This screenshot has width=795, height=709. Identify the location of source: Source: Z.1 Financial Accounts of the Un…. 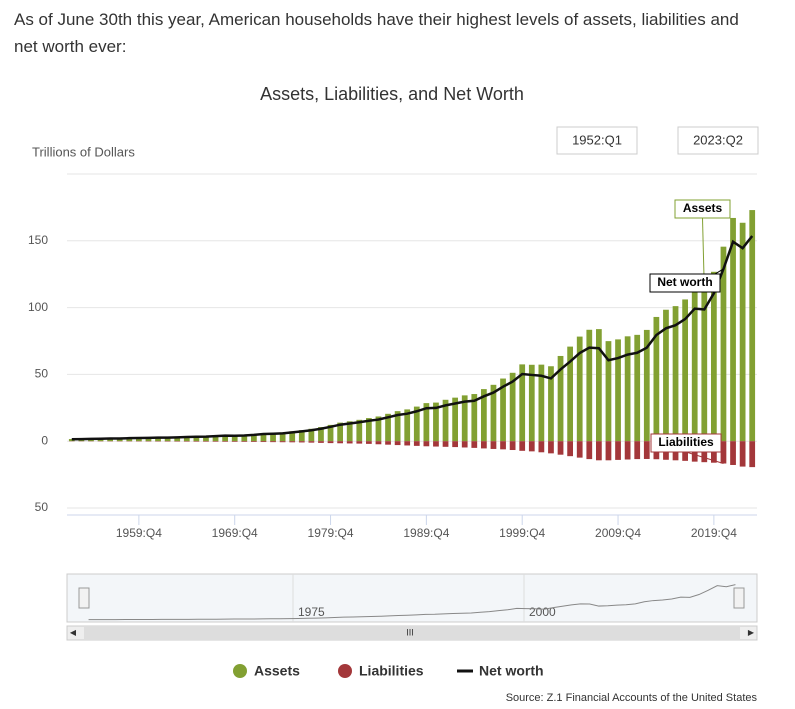
(632, 698).